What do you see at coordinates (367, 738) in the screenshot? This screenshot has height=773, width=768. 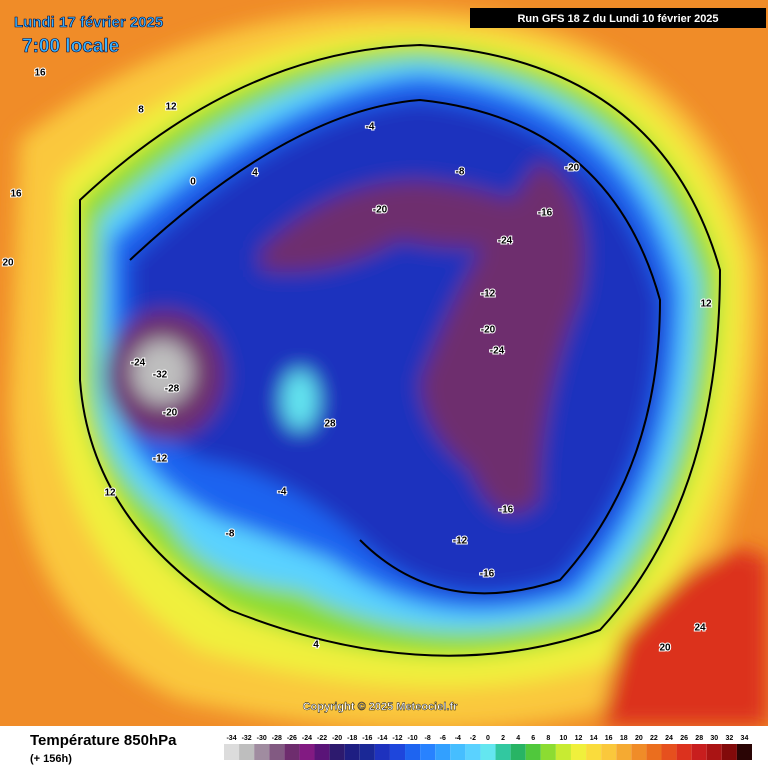 I see `legend-value: -16` at bounding box center [367, 738].